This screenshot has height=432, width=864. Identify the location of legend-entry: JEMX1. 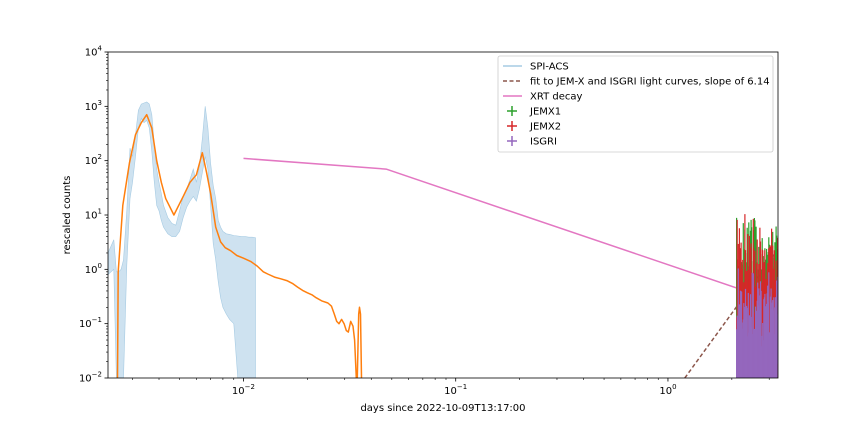
(534, 112).